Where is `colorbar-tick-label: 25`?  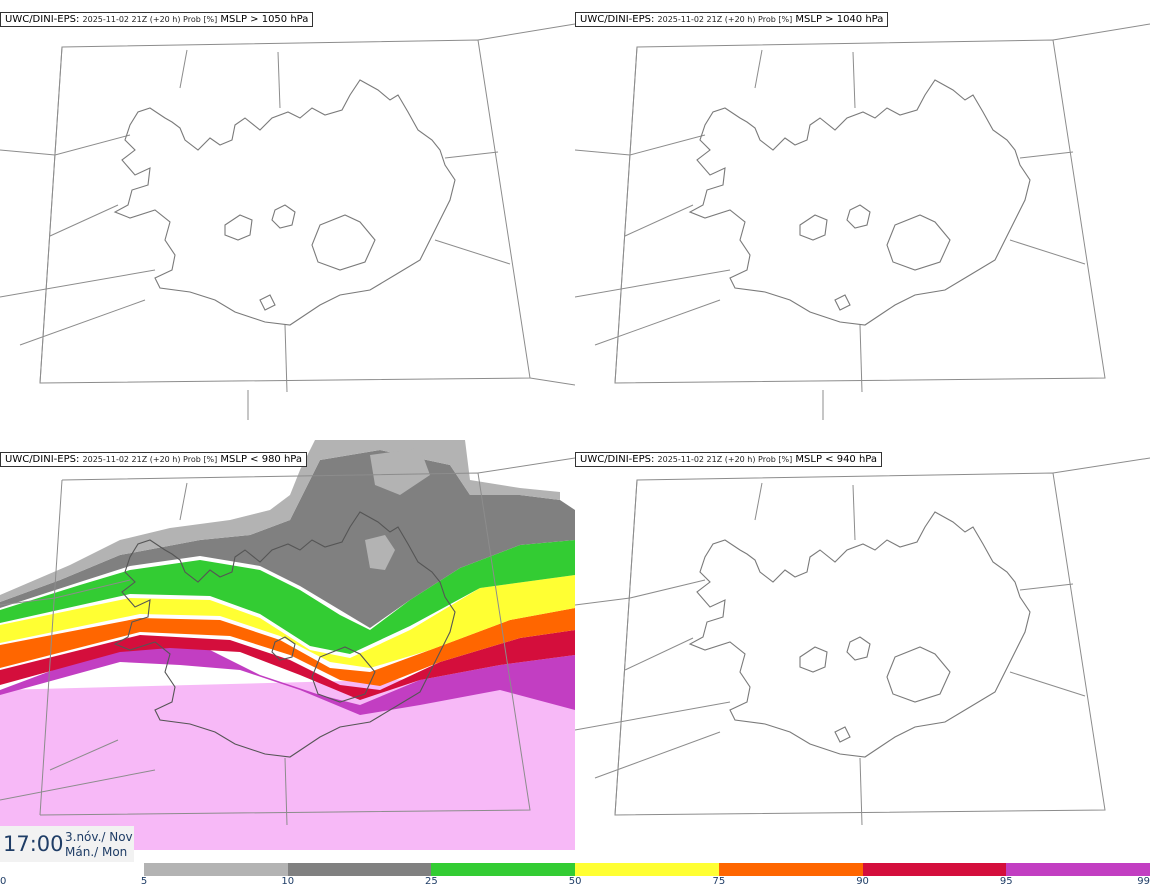
colorbar-tick-label: 25 is located at coordinates (431, 881).